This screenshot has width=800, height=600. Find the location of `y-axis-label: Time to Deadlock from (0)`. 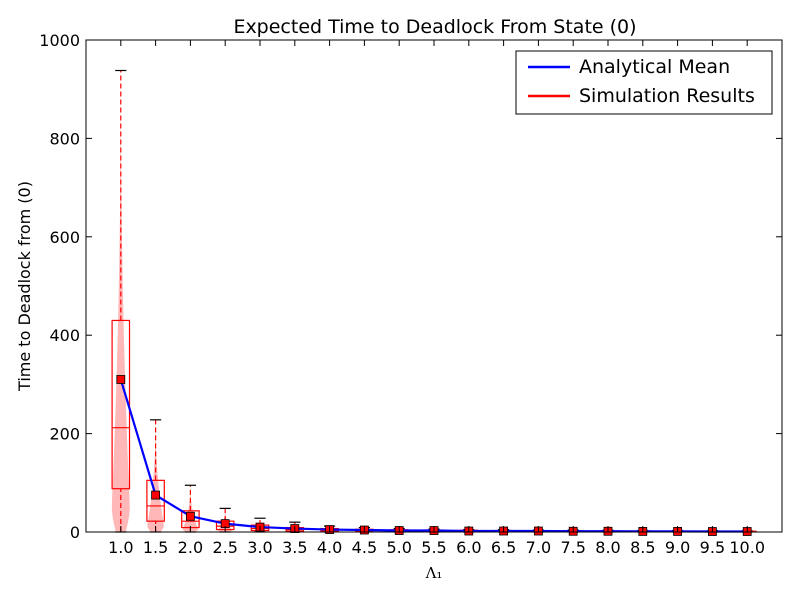

y-axis-label: Time to Deadlock from (0) is located at coordinates (24, 286).